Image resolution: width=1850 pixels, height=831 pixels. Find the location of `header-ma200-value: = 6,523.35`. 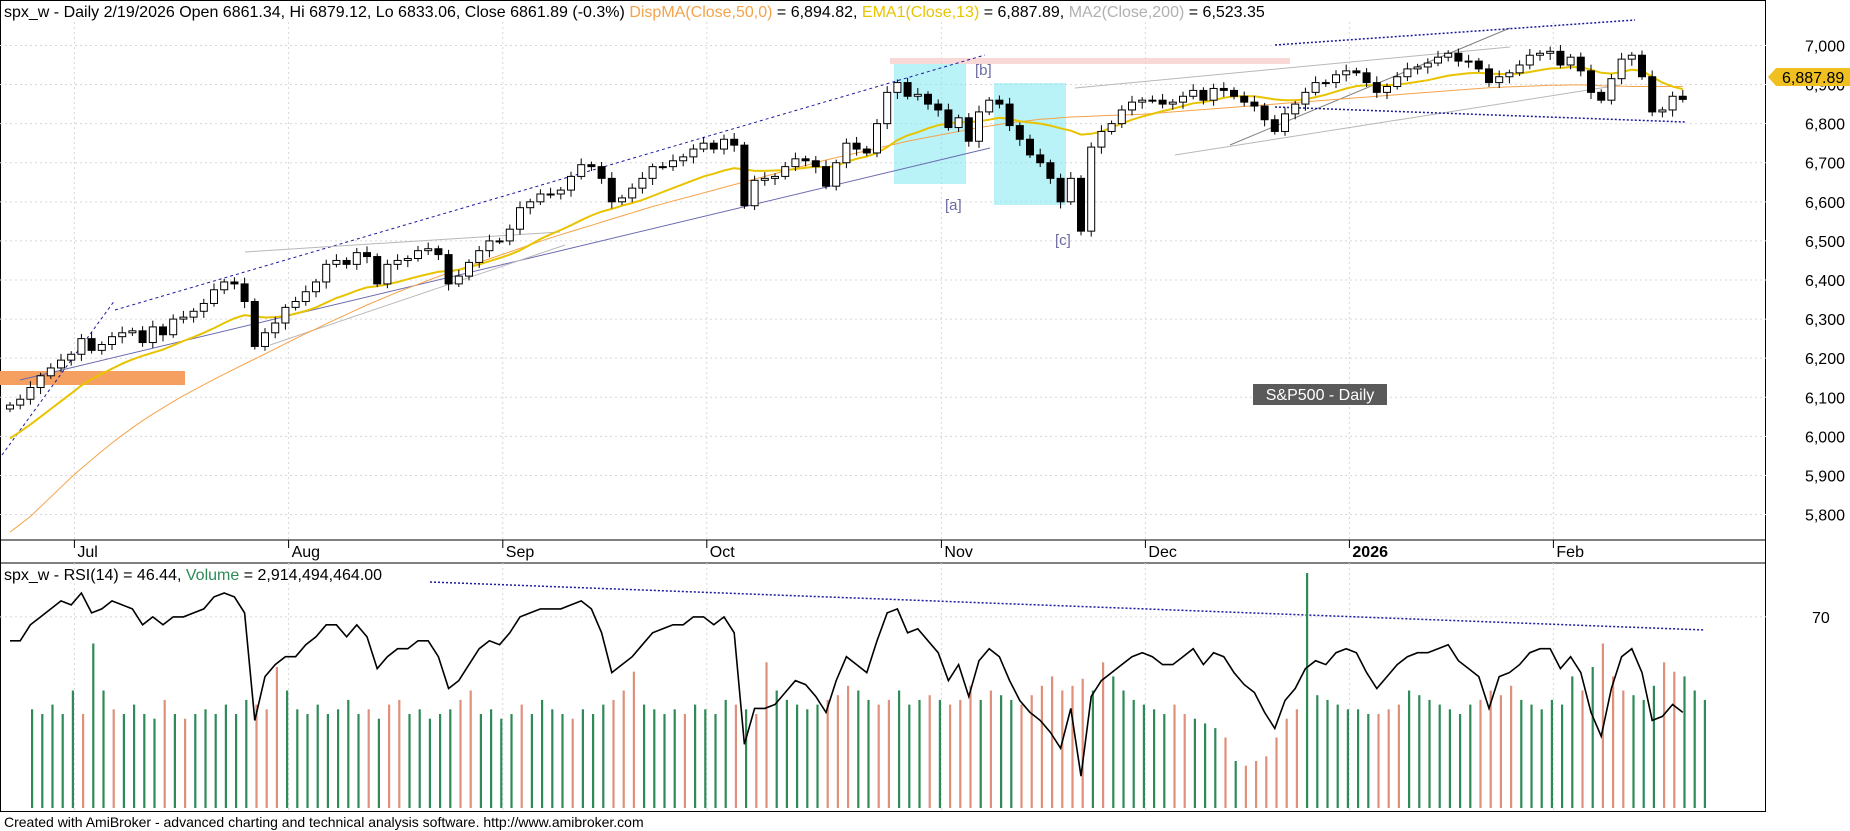

header-ma200-value: = 6,523.35 is located at coordinates (1227, 12).